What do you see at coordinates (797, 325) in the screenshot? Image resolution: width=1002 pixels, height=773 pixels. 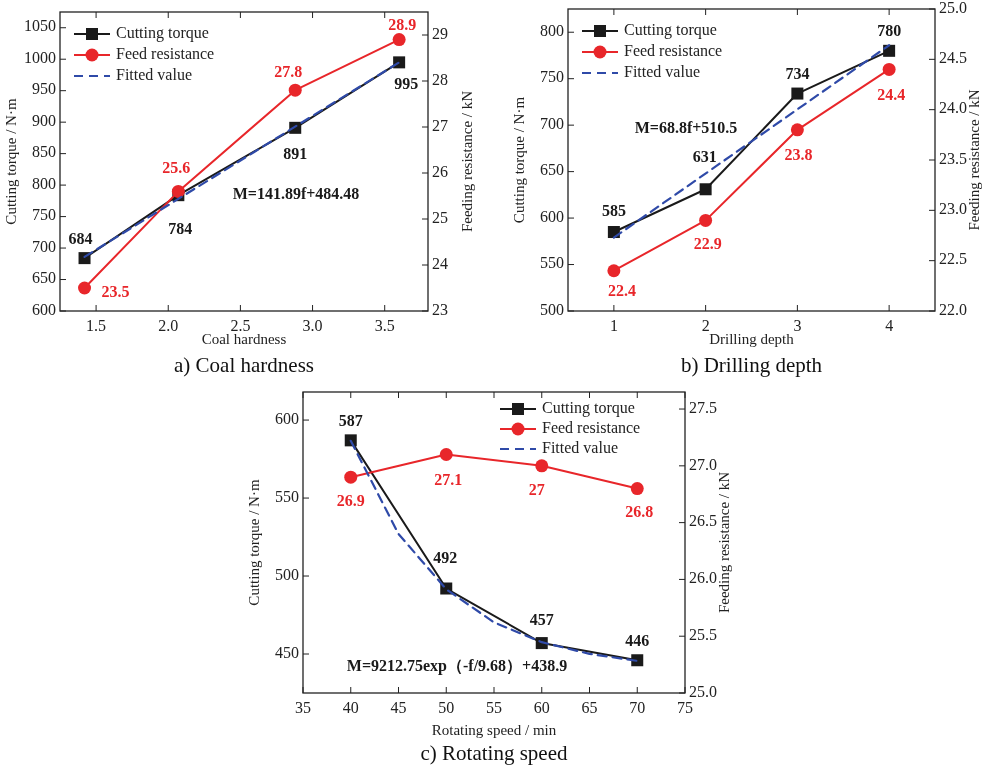 I see `x-tick-label: 3` at bounding box center [797, 325].